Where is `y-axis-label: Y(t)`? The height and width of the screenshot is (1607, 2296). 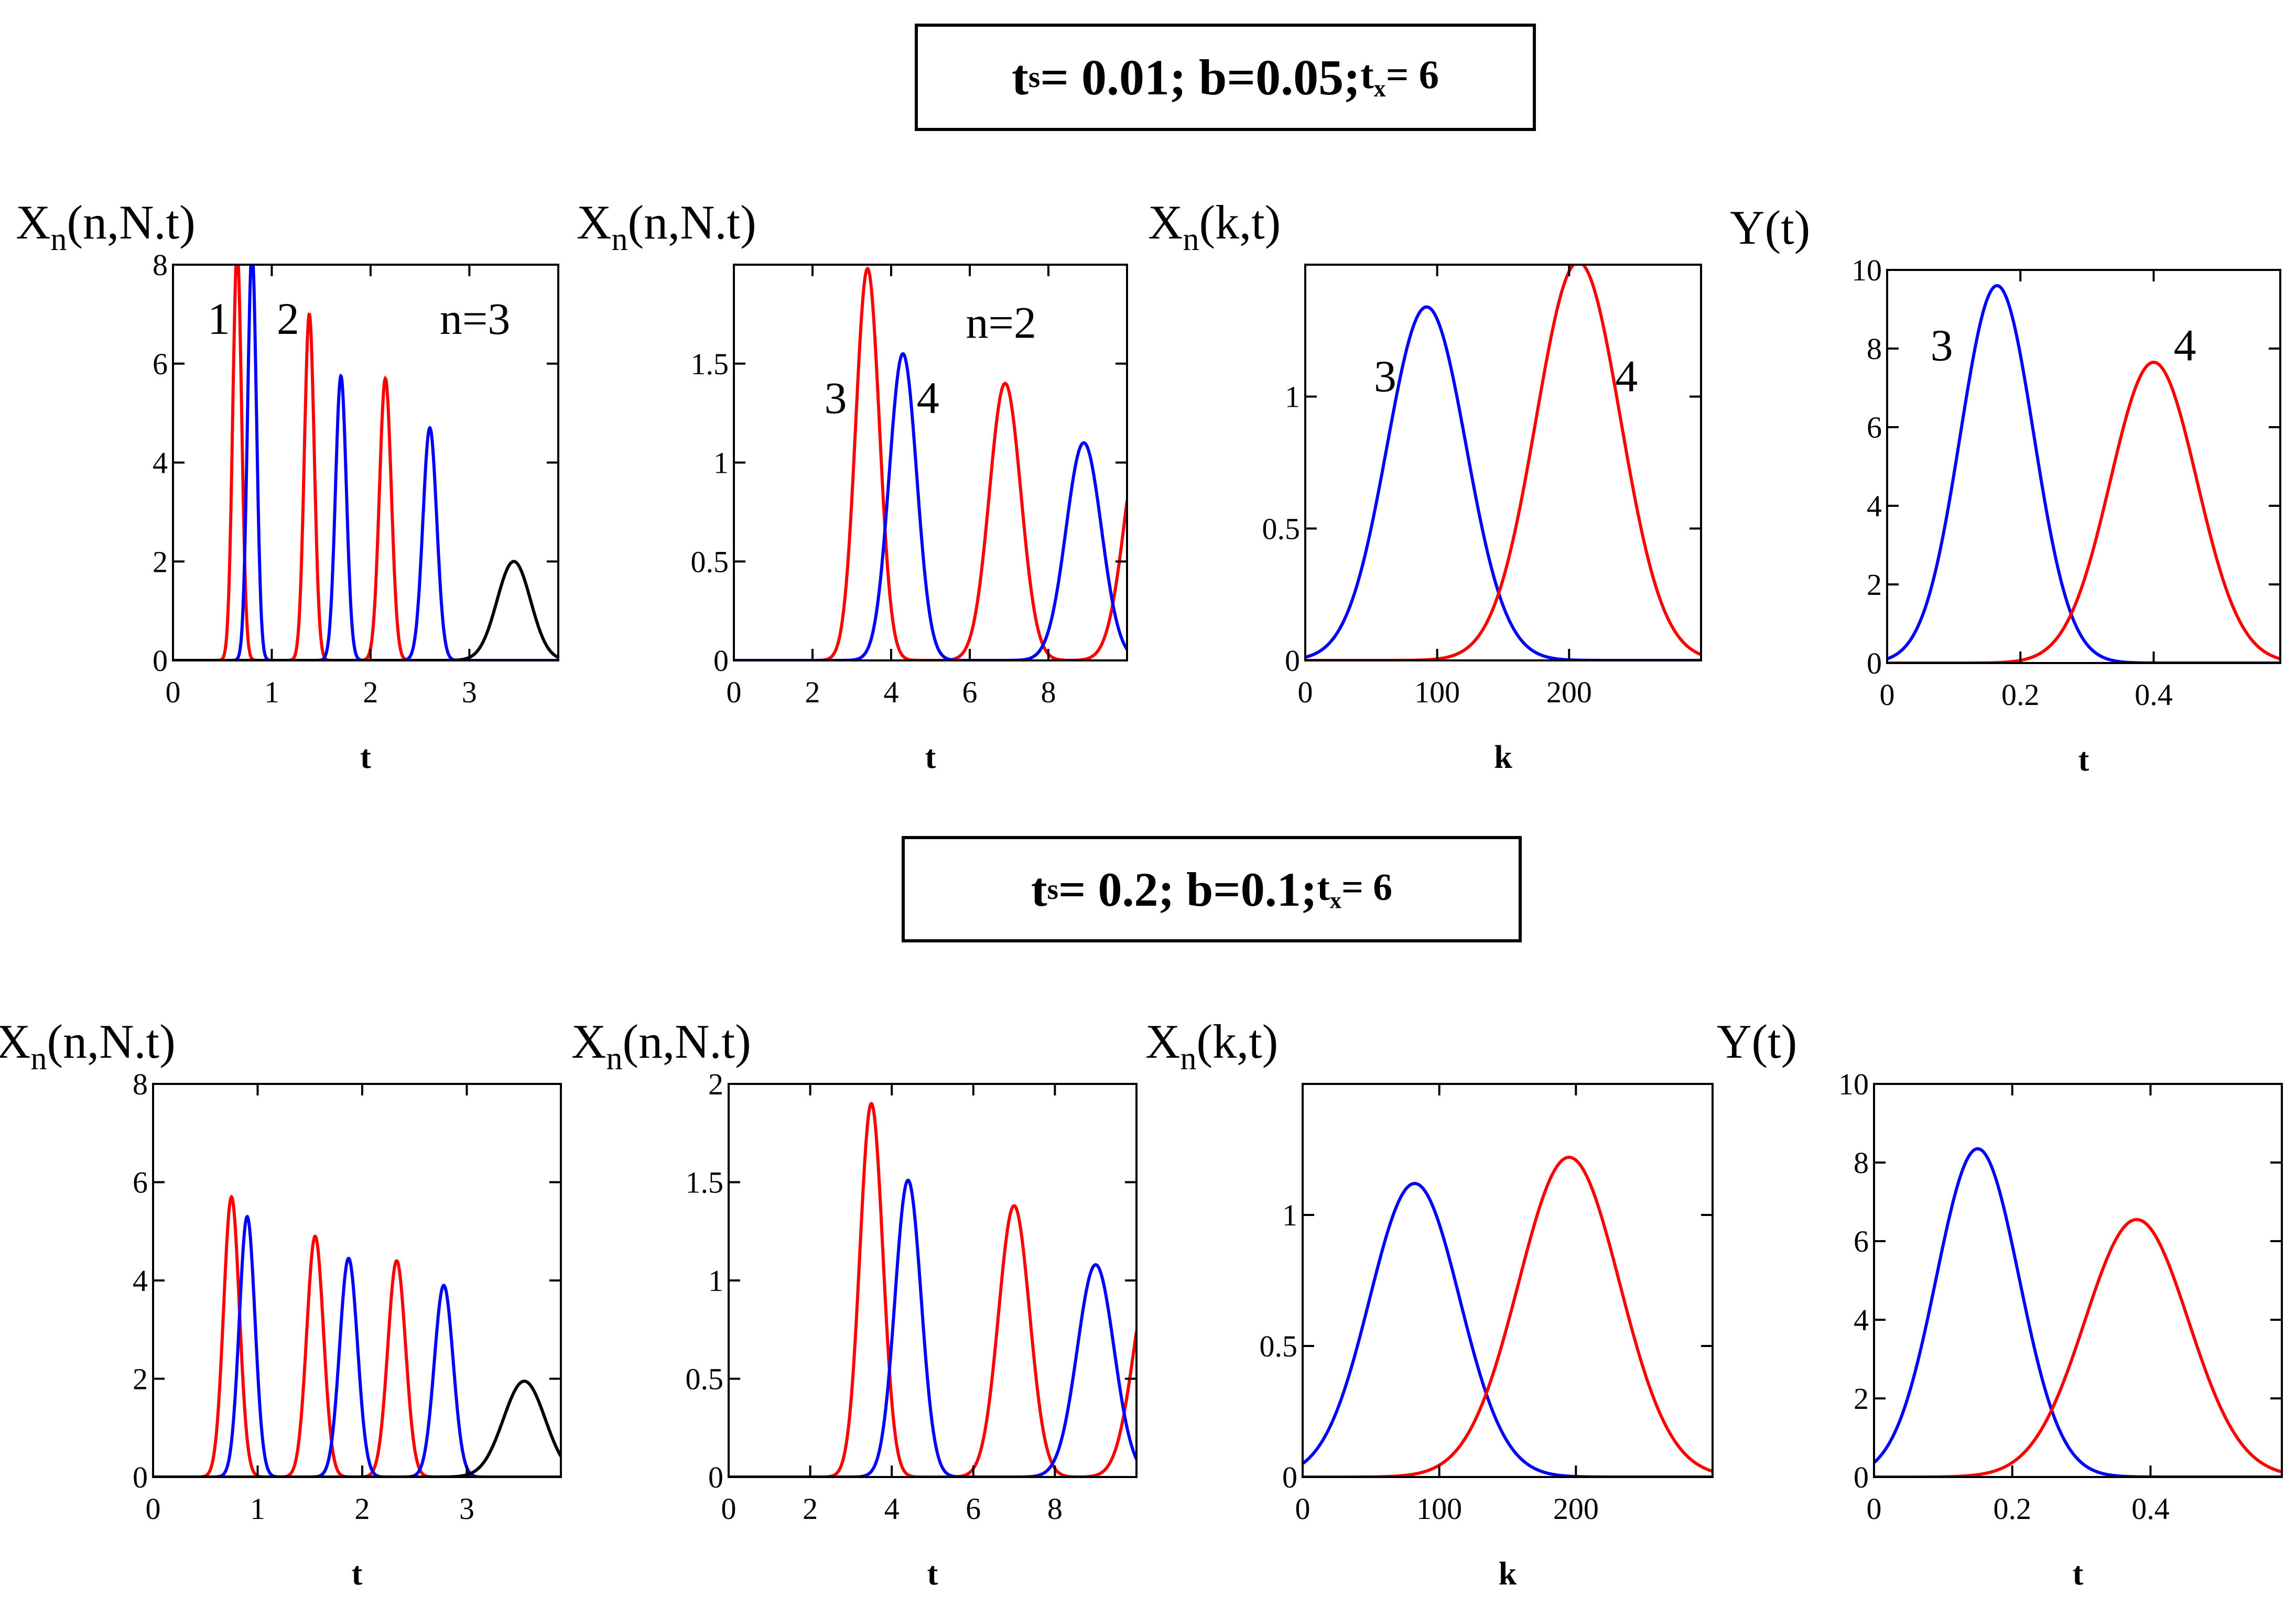 y-axis-label: Y(t) is located at coordinates (1770, 227).